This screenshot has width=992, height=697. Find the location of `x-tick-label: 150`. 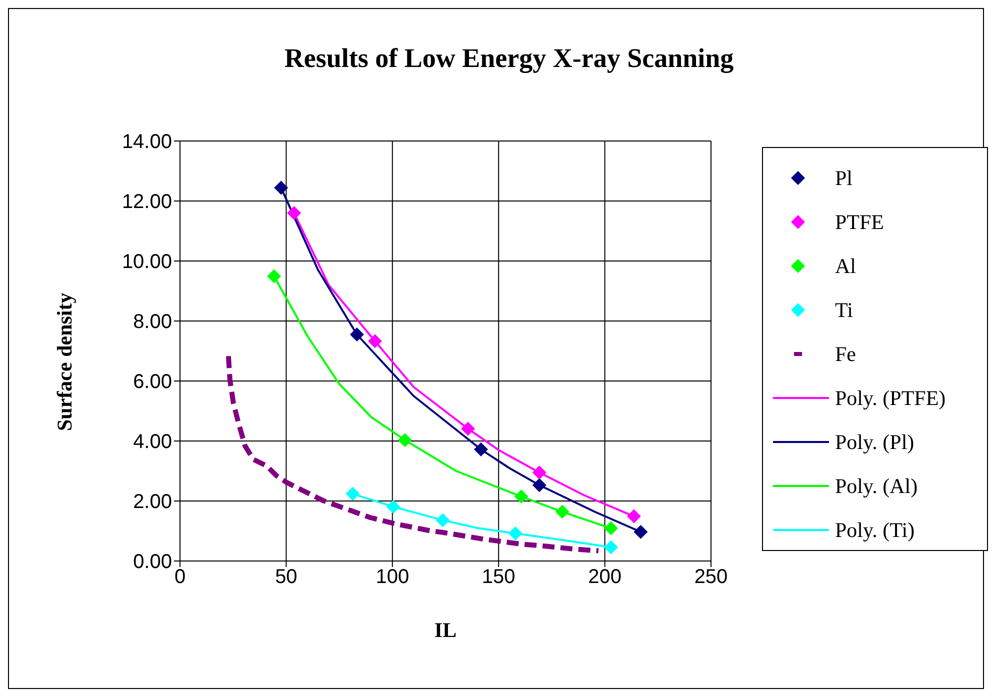

x-tick-label: 150 is located at coordinates (499, 577).